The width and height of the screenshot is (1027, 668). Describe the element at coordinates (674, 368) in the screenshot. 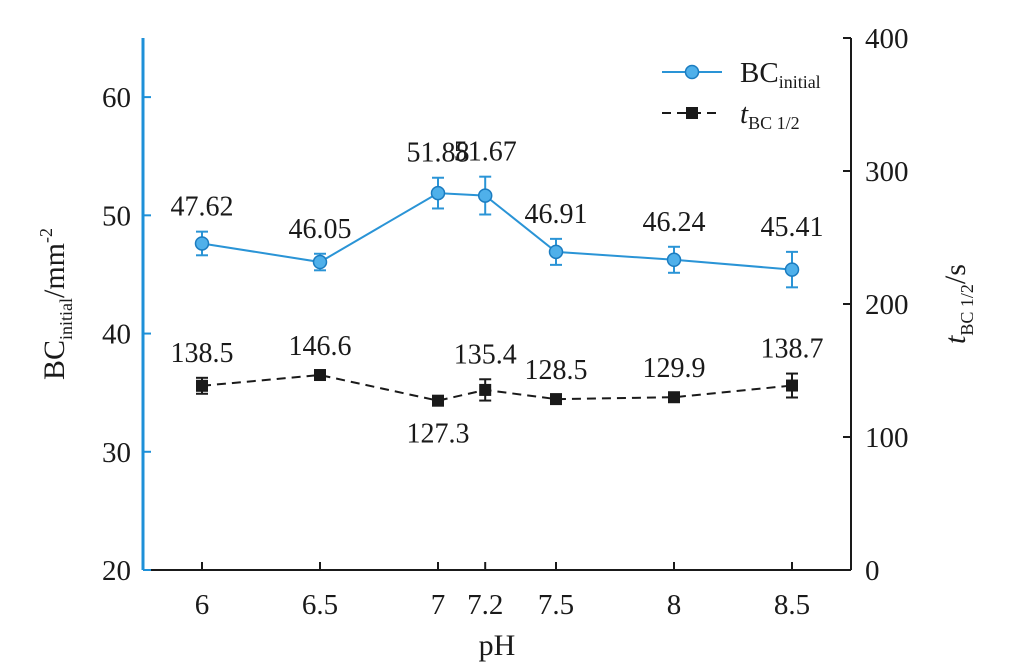

I see `data-label: 129.9` at that location.